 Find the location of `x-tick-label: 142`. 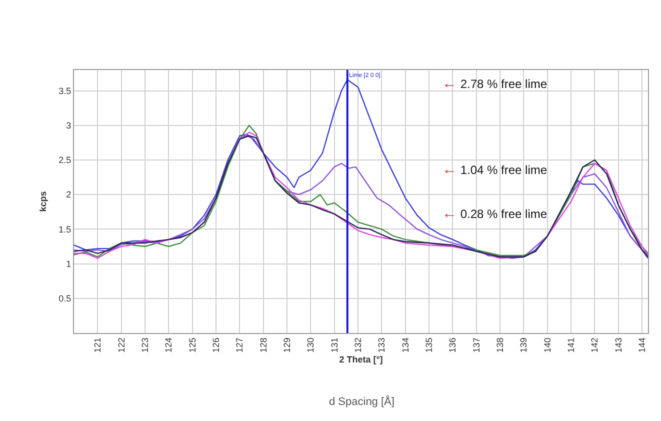

x-tick-label: 142 is located at coordinates (595, 345).